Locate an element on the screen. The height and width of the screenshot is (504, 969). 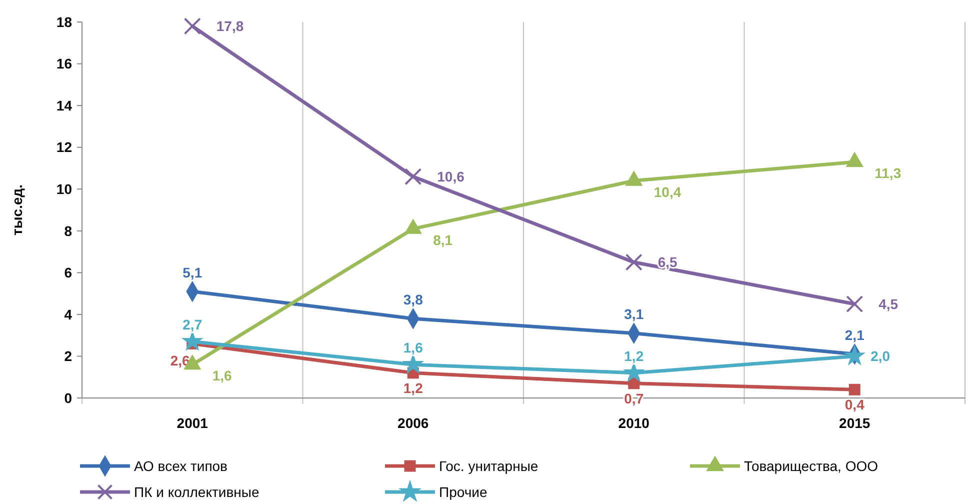
data-label: 4,5 is located at coordinates (888, 304).